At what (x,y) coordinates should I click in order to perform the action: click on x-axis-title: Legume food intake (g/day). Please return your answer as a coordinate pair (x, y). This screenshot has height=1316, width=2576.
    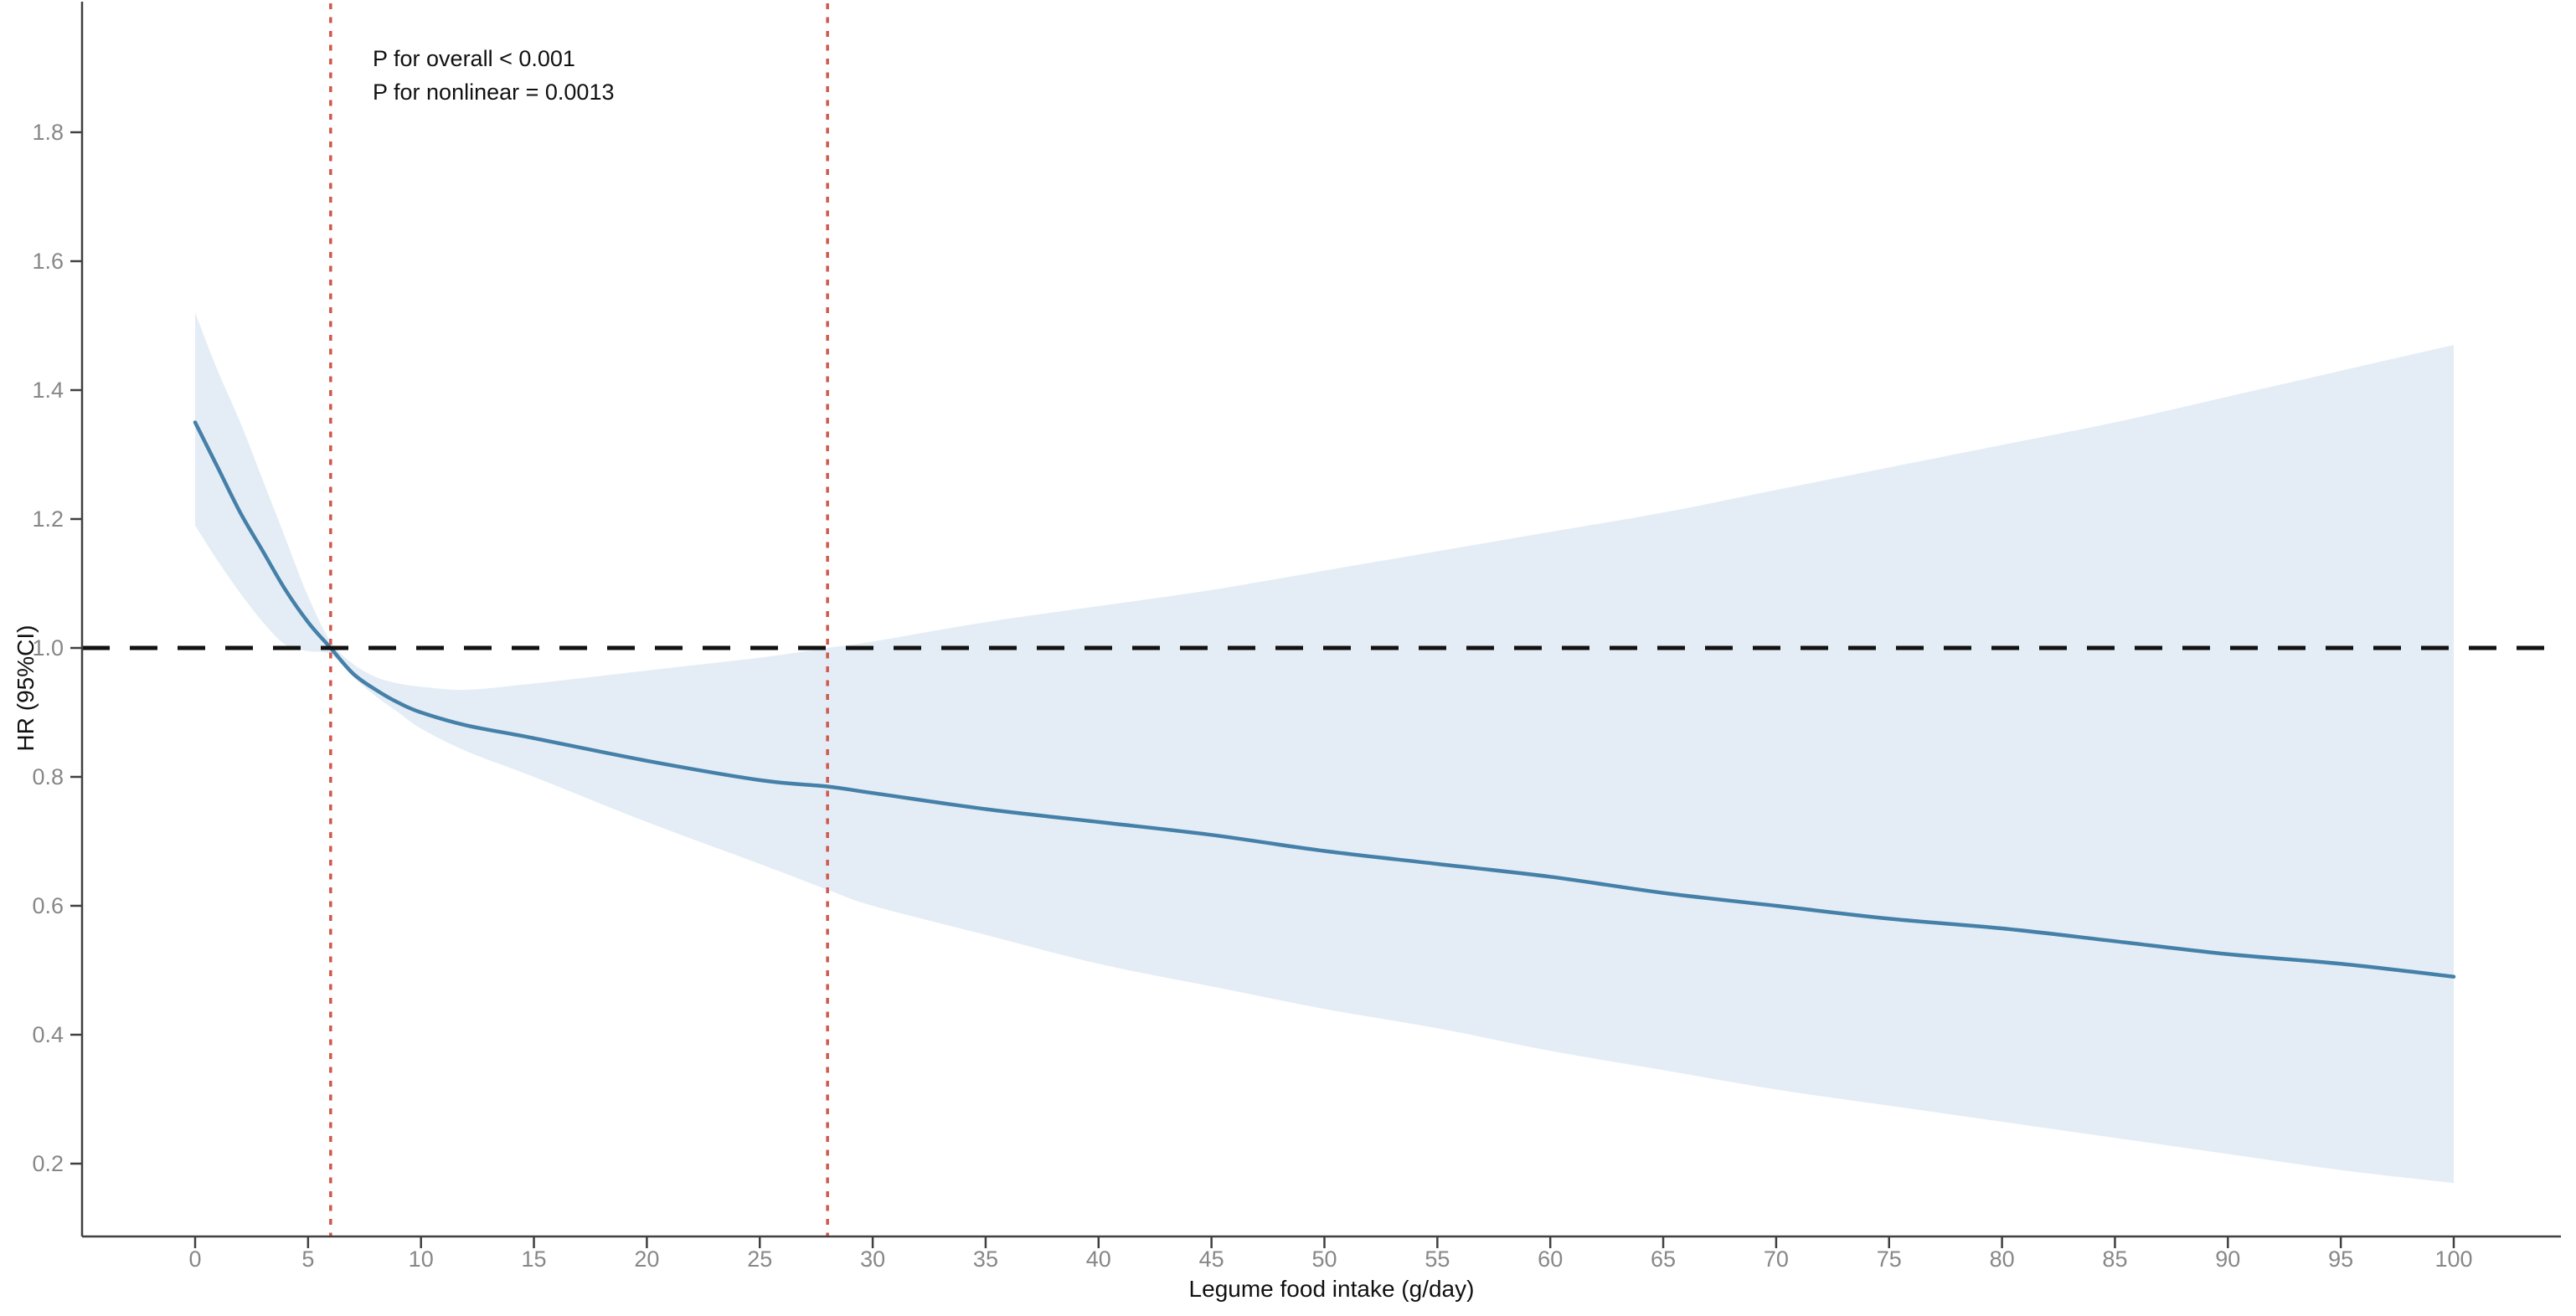
    Looking at the image, I should click on (1331, 1289).